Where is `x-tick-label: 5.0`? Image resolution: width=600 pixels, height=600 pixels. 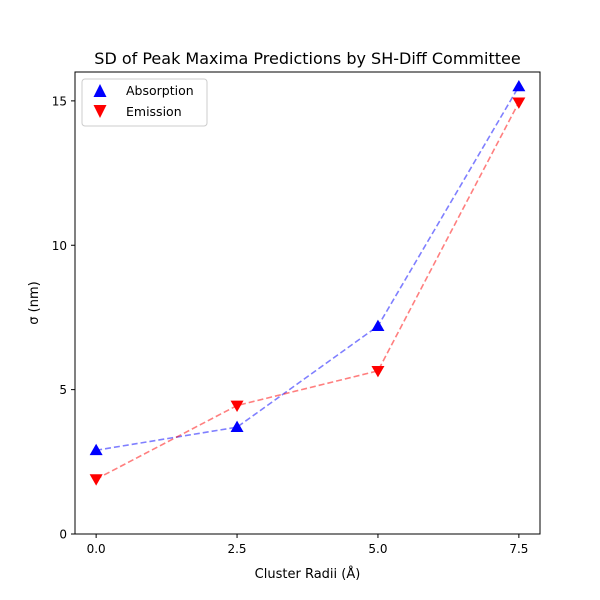 x-tick-label: 5.0 is located at coordinates (377, 549).